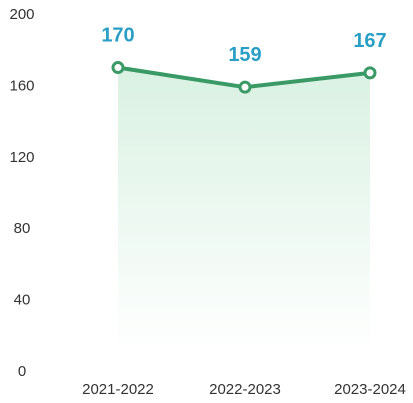 Image resolution: width=413 pixels, height=403 pixels. Describe the element at coordinates (21, 193) in the screenshot. I see `y-axis: 0 40 80 120 160 200` at that location.